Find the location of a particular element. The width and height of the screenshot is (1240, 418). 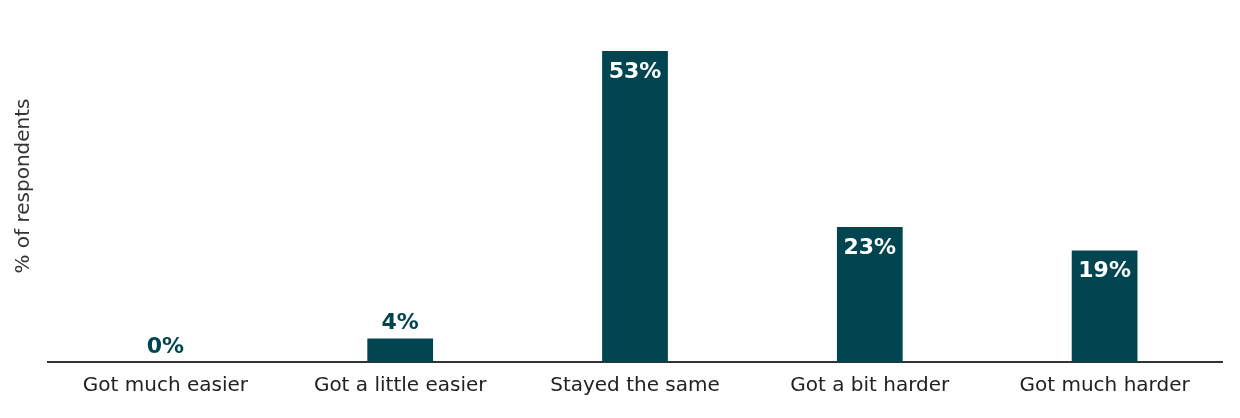

data-label: 19% is located at coordinates (1104, 270).